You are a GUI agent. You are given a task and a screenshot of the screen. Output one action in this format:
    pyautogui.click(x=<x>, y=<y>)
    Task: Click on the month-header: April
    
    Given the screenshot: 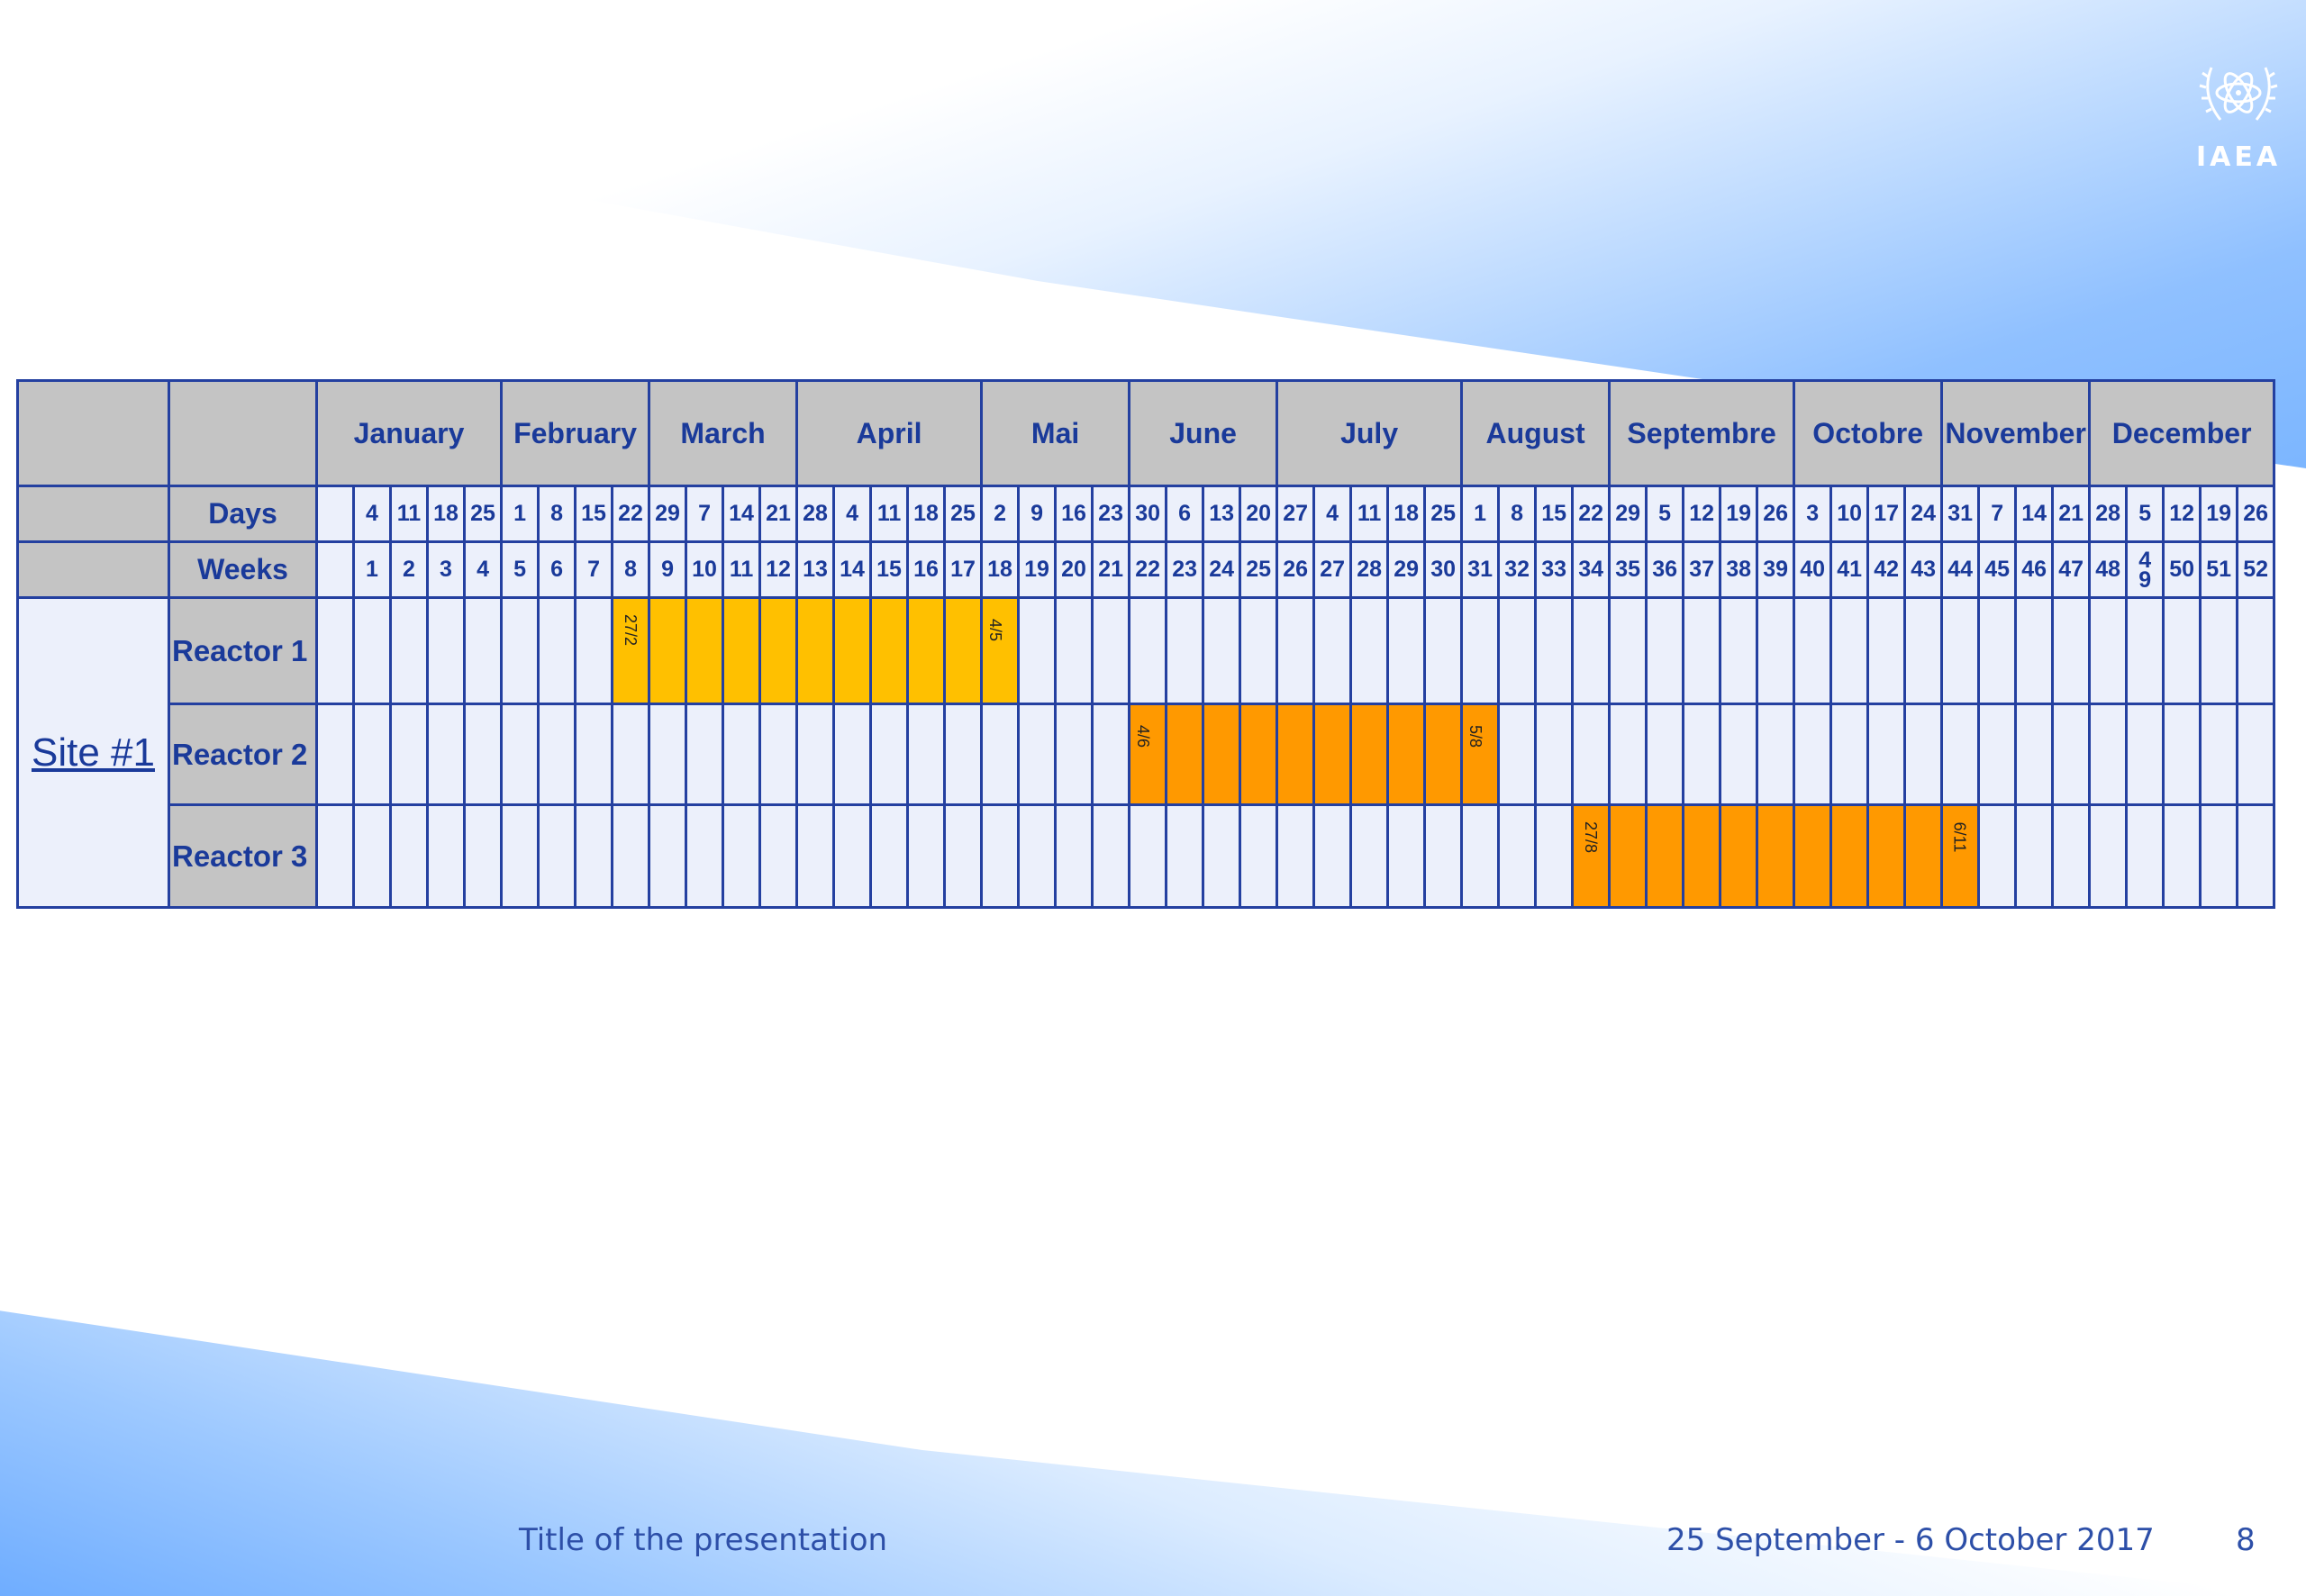 What is the action you would take?
    pyautogui.click(x=889, y=433)
    